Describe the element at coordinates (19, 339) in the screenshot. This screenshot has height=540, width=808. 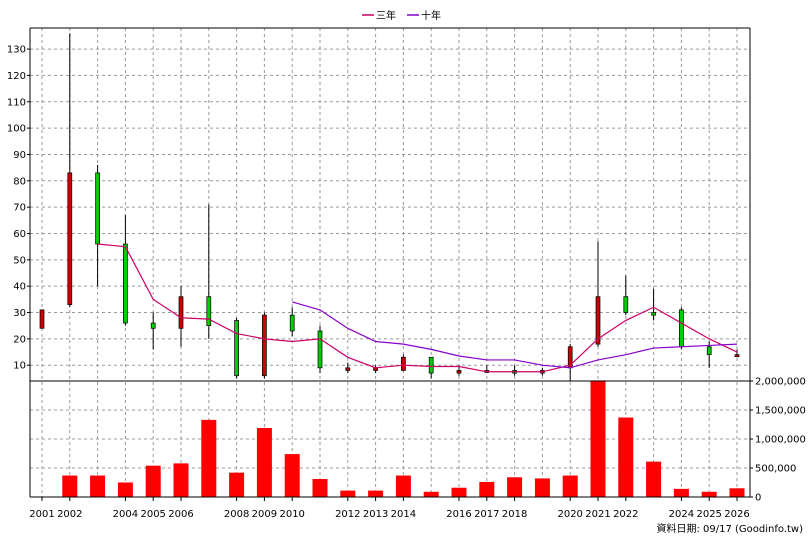
I see `price-tick-label: 20` at that location.